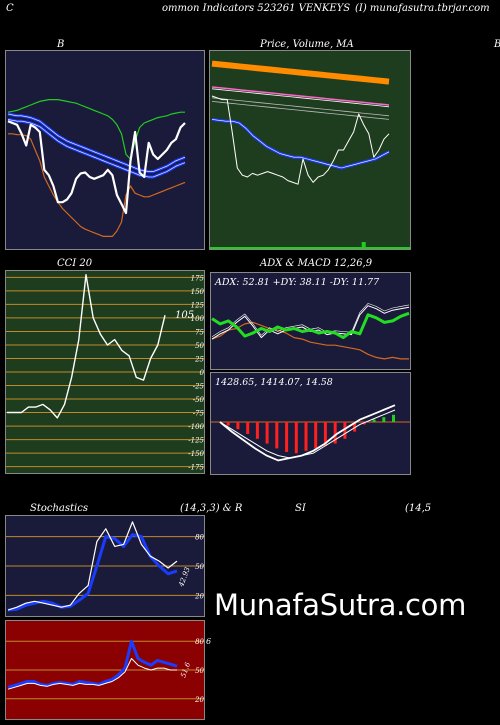  What do you see at coordinates (198, 319) in the screenshot?
I see `cci-tick-label: 100` at bounding box center [198, 319].